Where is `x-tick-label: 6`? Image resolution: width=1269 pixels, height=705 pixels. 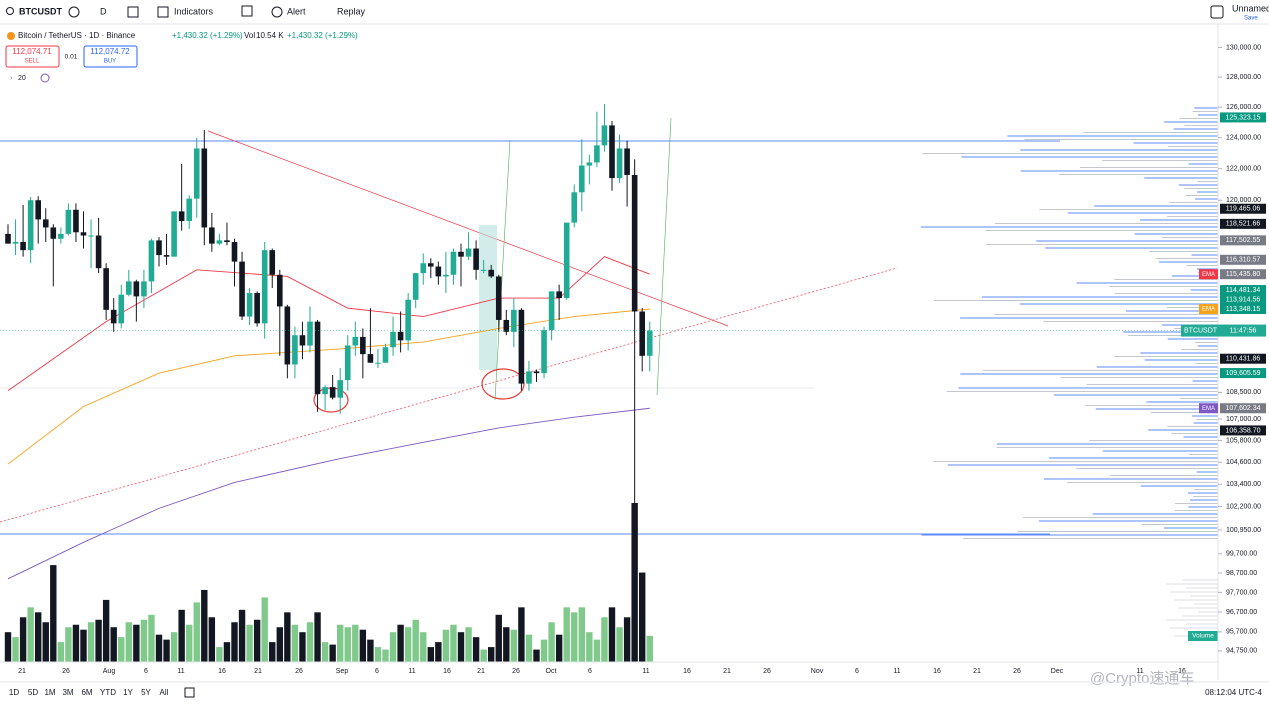
x-tick-label: 6 is located at coordinates (377, 671).